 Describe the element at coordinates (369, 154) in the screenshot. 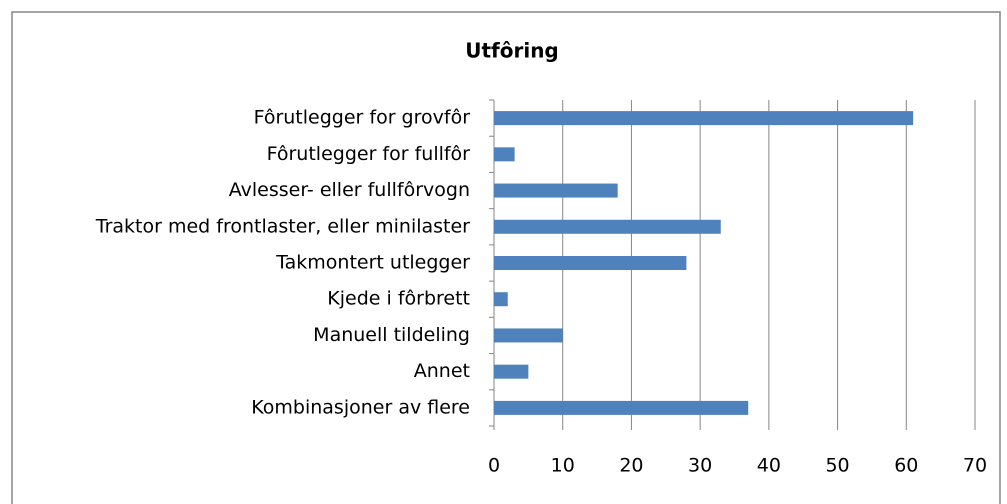

I see `y-tick-label: Fôrutlegger for fullfôr` at that location.